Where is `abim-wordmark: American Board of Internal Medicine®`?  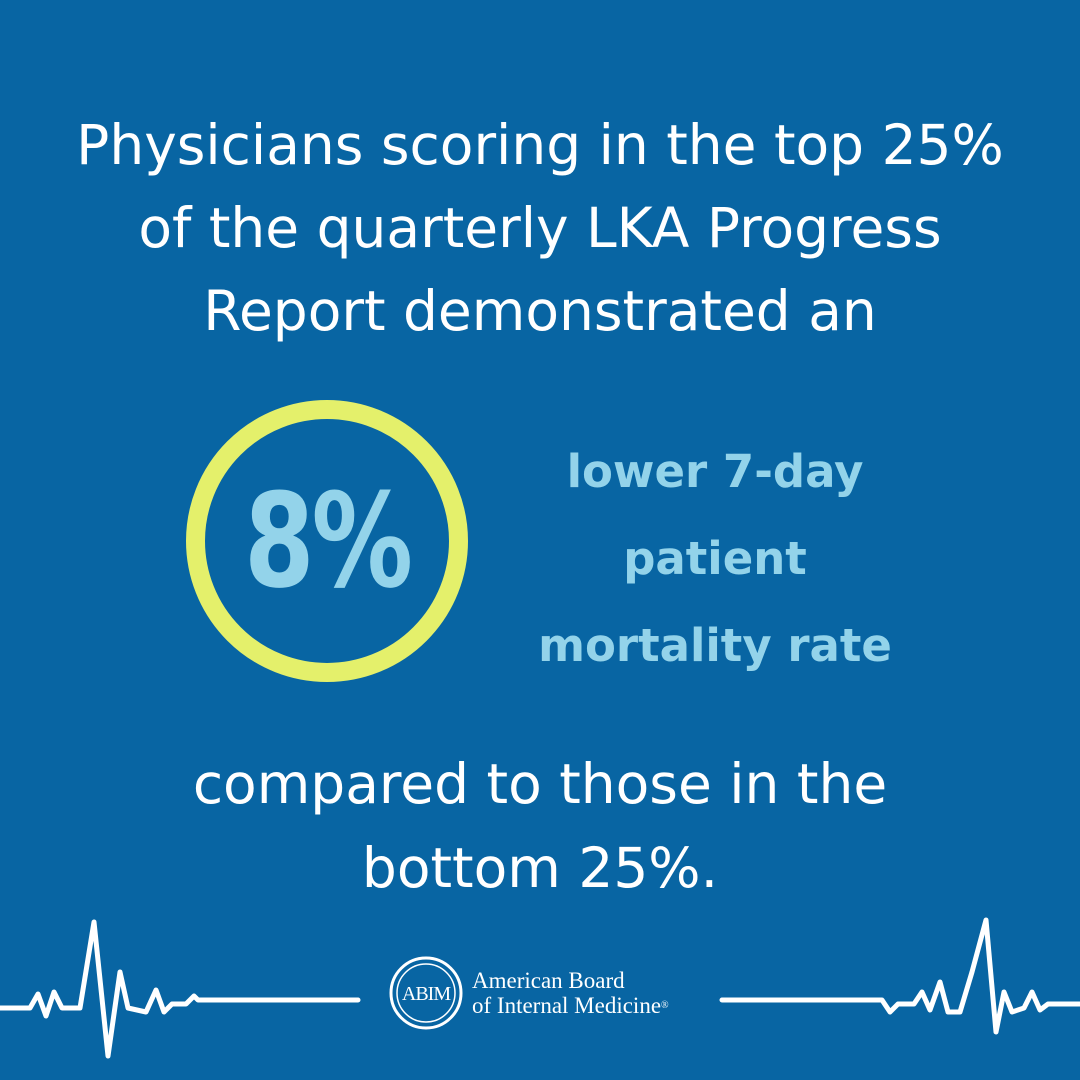
abim-wordmark: American Board of Internal Medicine® is located at coordinates (570, 993).